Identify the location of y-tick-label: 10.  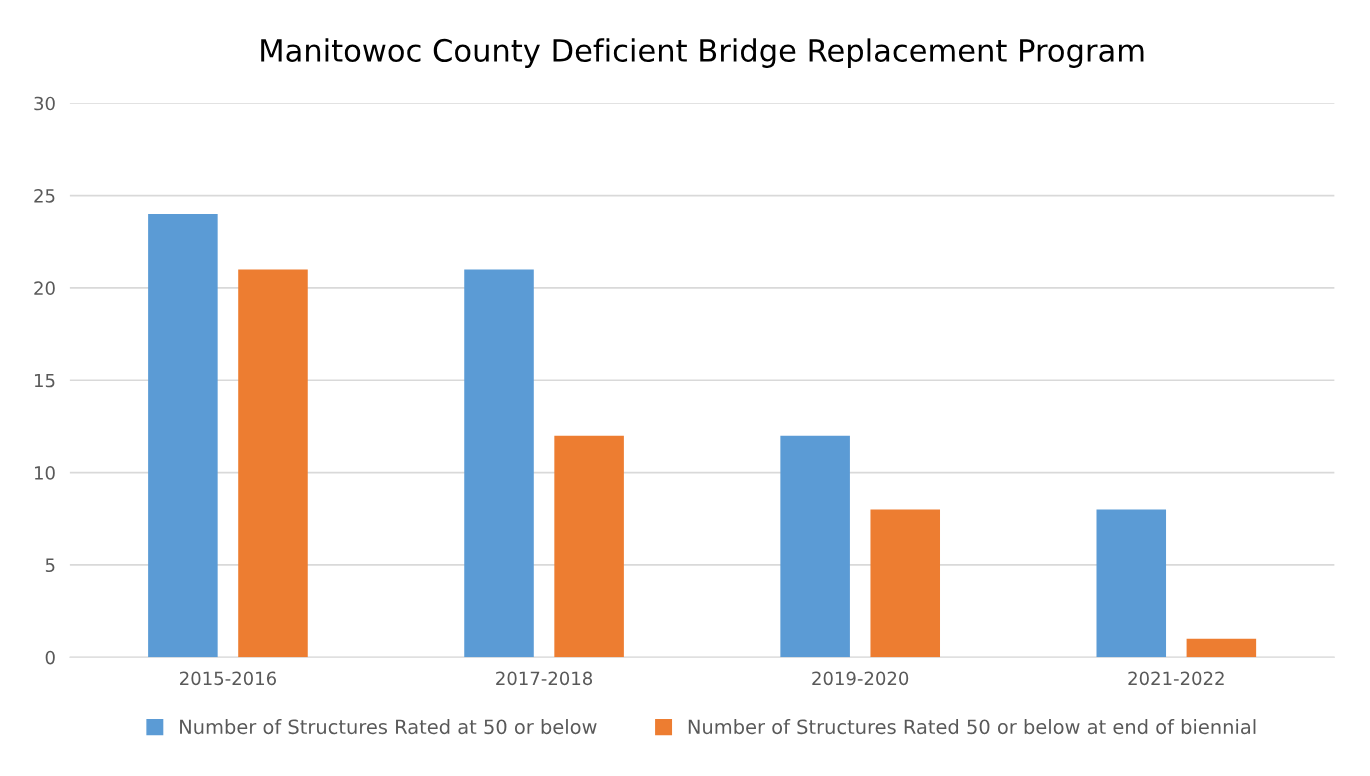
(44, 473).